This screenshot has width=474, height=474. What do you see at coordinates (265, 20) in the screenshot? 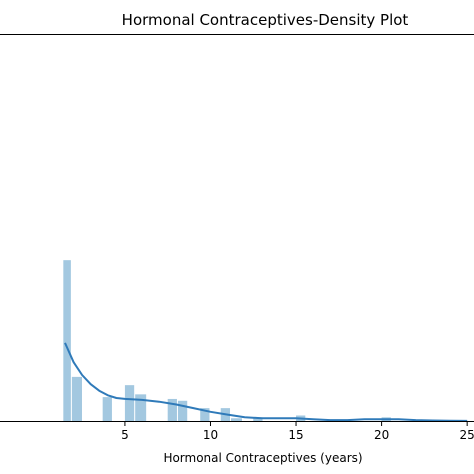
I see `chart-title: Hormonal Contraceptives-Density Plot` at bounding box center [265, 20].